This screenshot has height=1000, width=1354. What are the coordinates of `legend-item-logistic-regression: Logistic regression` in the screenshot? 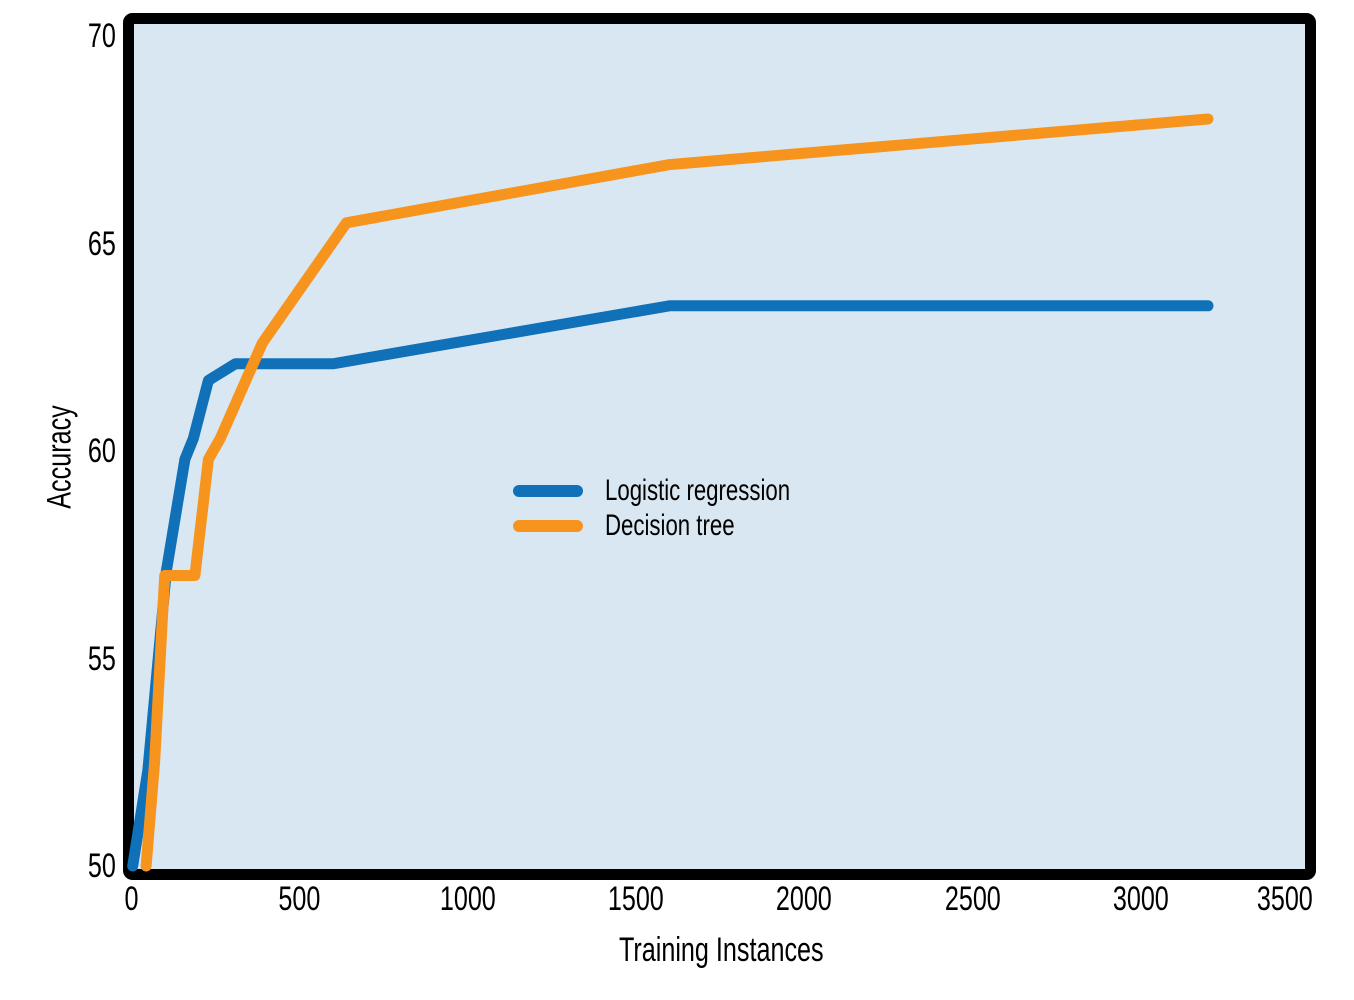 It's located at (684, 490).